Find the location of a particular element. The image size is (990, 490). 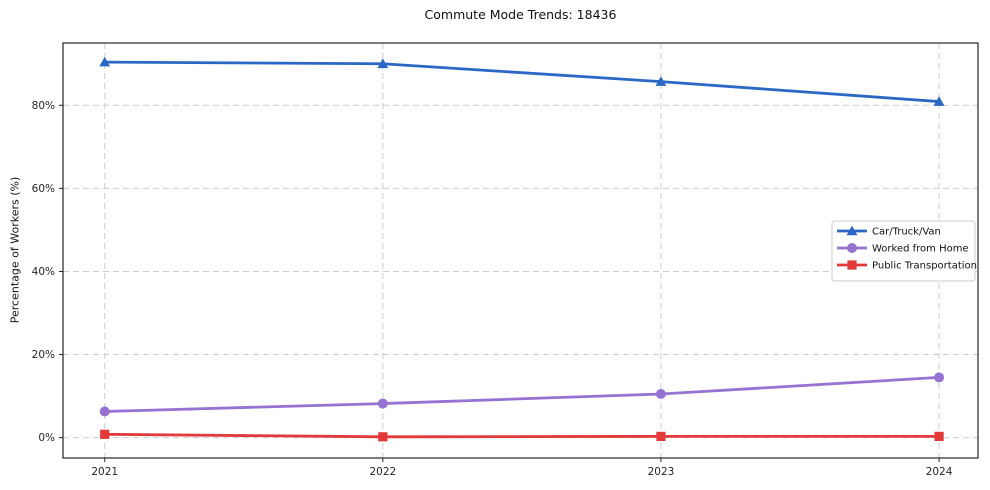

y-tick-label: 40% is located at coordinates (43, 272).